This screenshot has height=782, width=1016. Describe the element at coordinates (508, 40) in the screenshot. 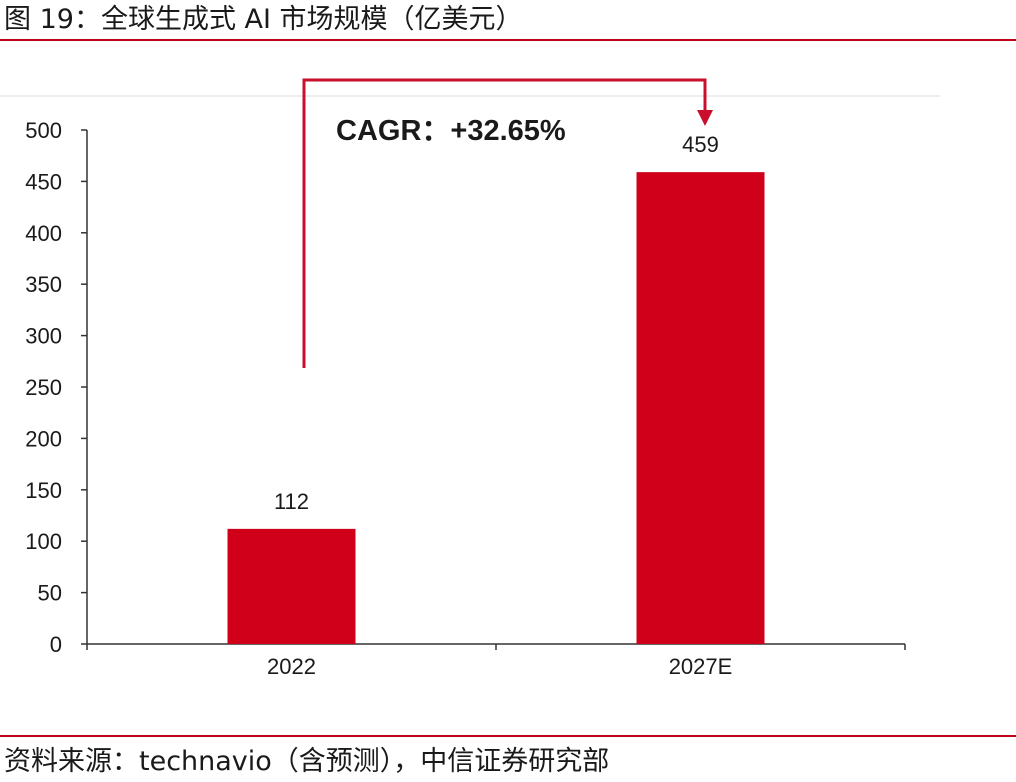

I see `title-divider` at that location.